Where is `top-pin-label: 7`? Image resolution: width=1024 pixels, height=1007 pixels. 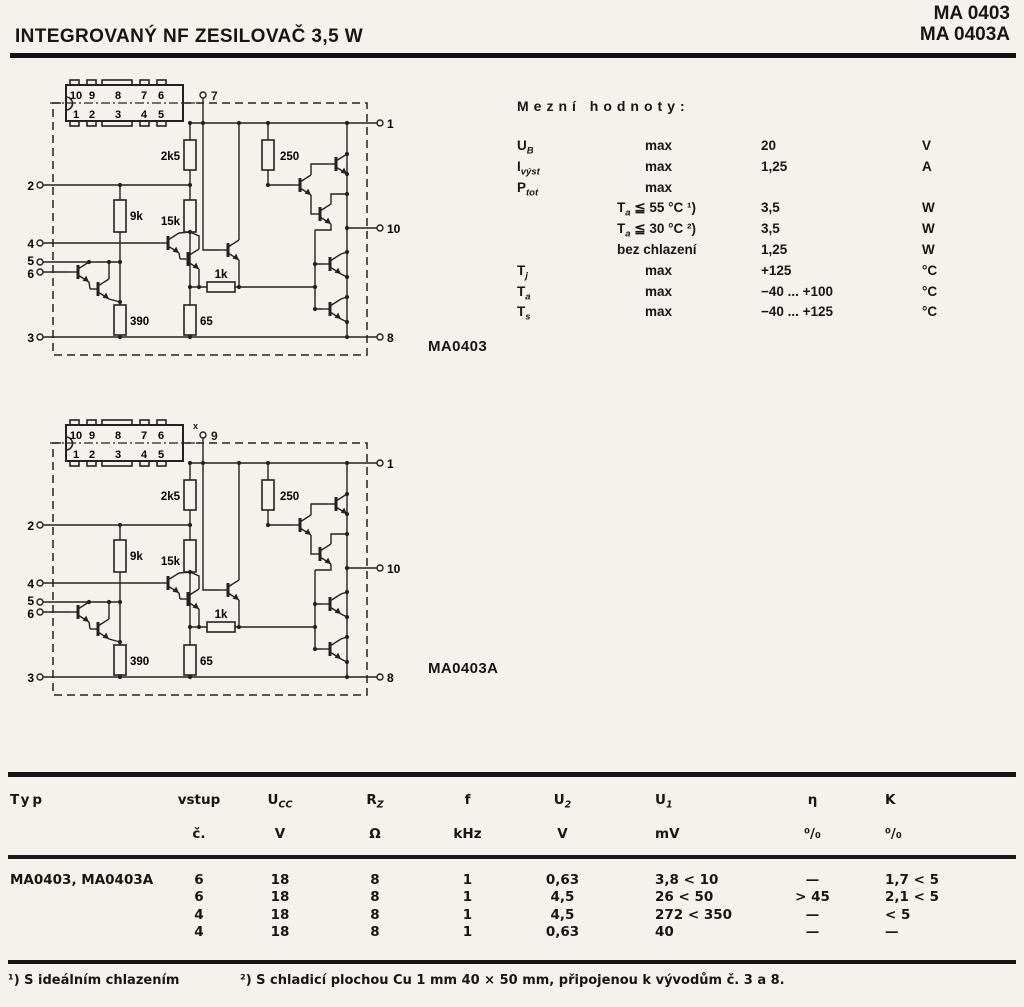 top-pin-label: 7 is located at coordinates (214, 96).